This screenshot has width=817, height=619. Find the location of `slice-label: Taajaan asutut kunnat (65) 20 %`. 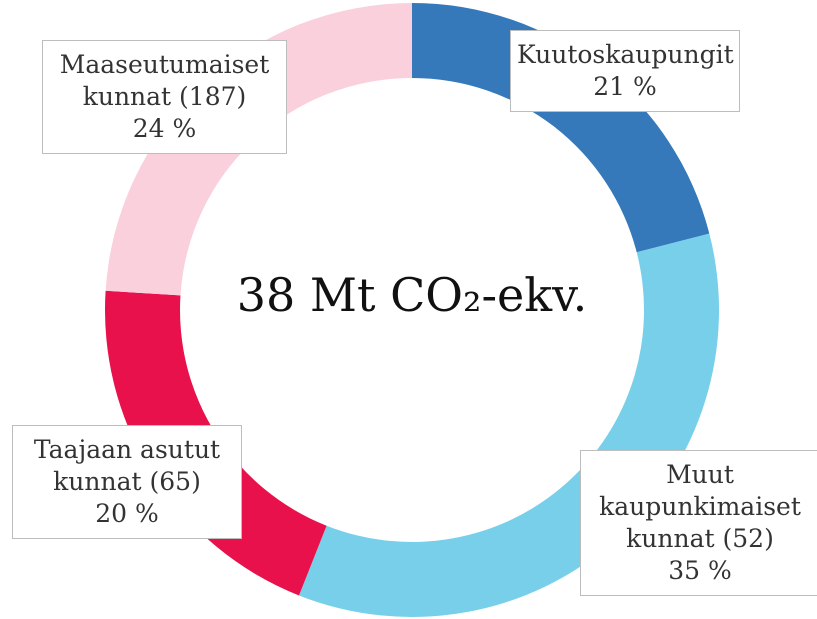

slice-label: Taajaan asutut kunnat (65) 20 % is located at coordinates (127, 482).